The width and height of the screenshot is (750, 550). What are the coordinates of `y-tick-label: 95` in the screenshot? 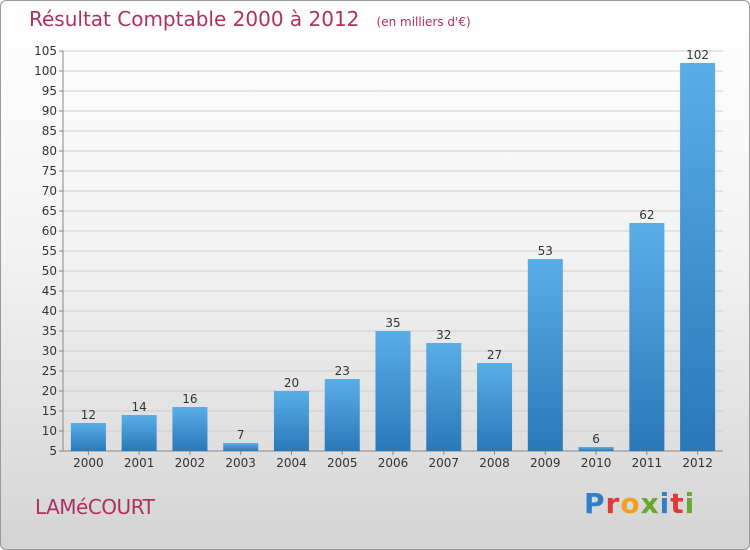 It's located at (49, 91).